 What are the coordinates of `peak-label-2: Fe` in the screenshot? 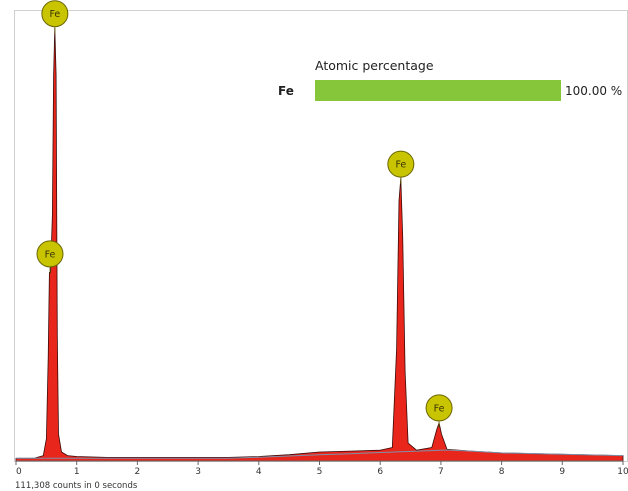 It's located at (400, 165).